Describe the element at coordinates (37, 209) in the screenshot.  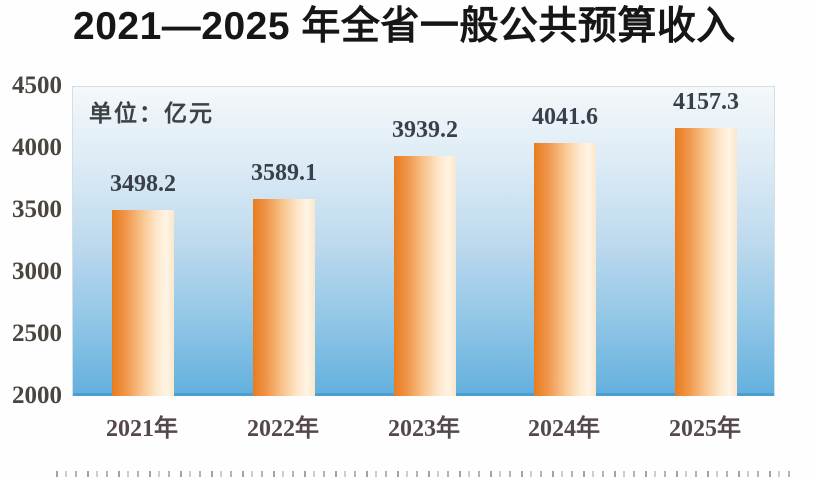
I see `y-axis-tick: 3500` at that location.